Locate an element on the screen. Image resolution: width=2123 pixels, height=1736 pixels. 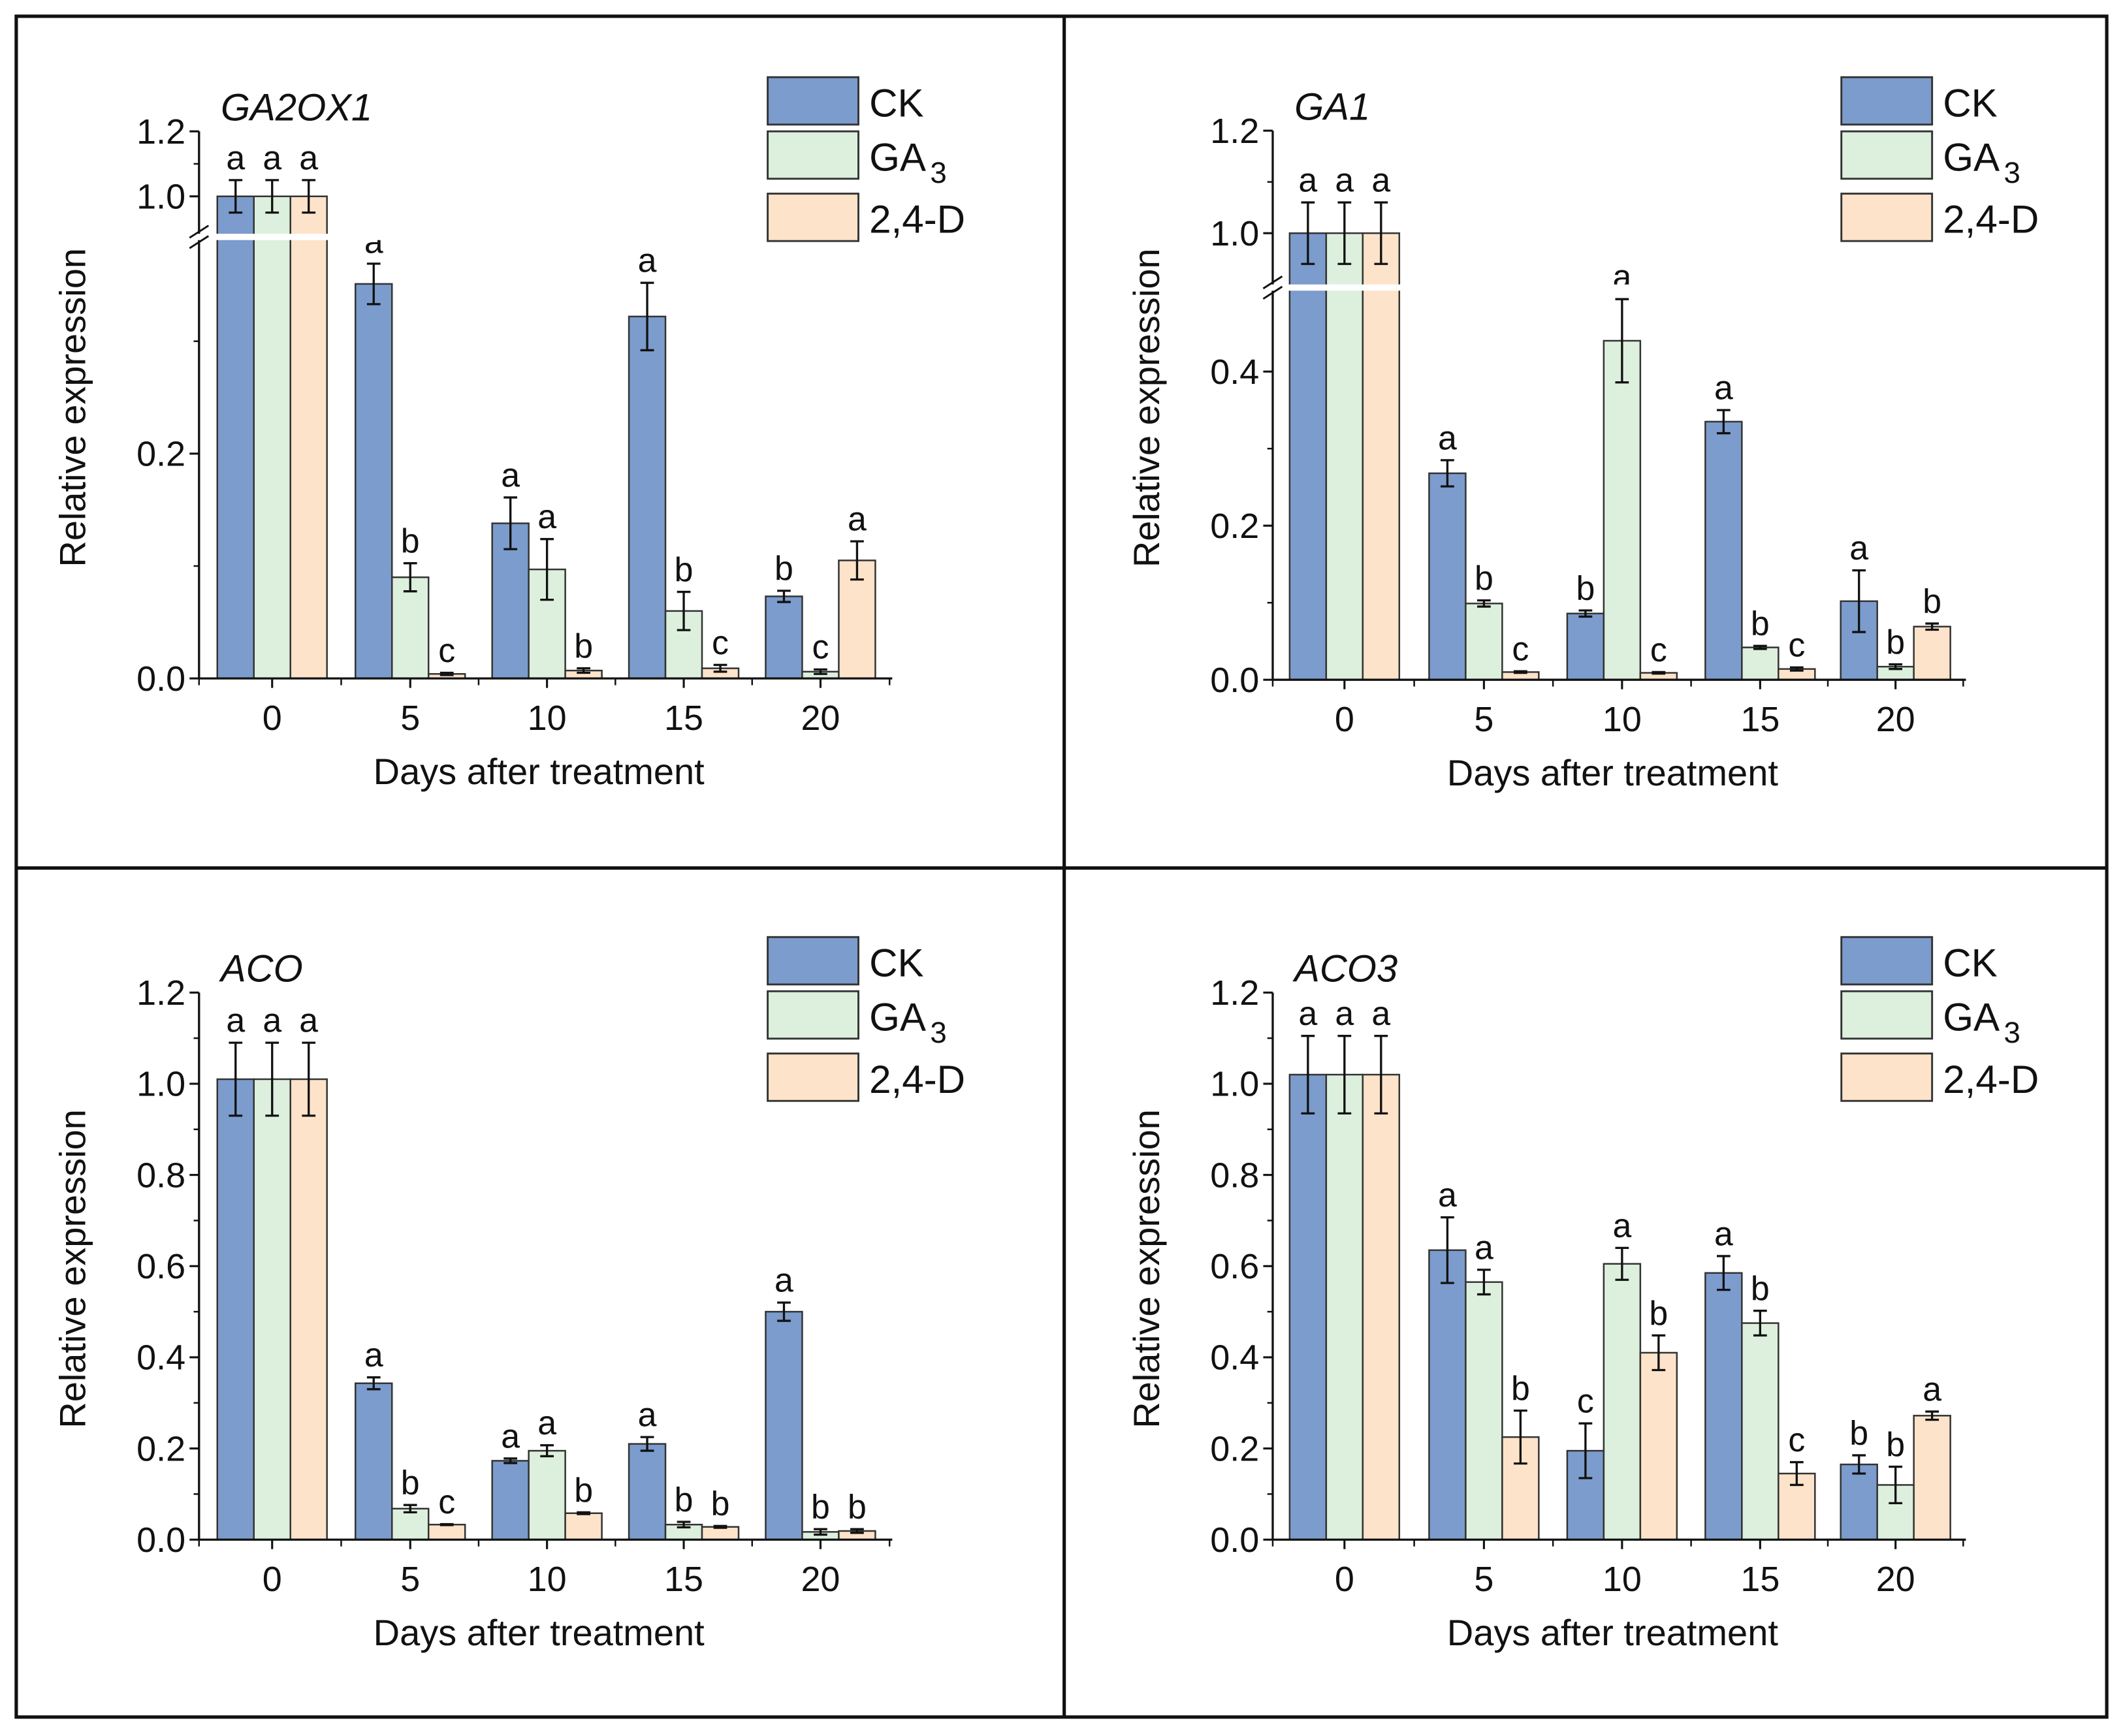
y-tick-label: 0.4 is located at coordinates (1234, 372).